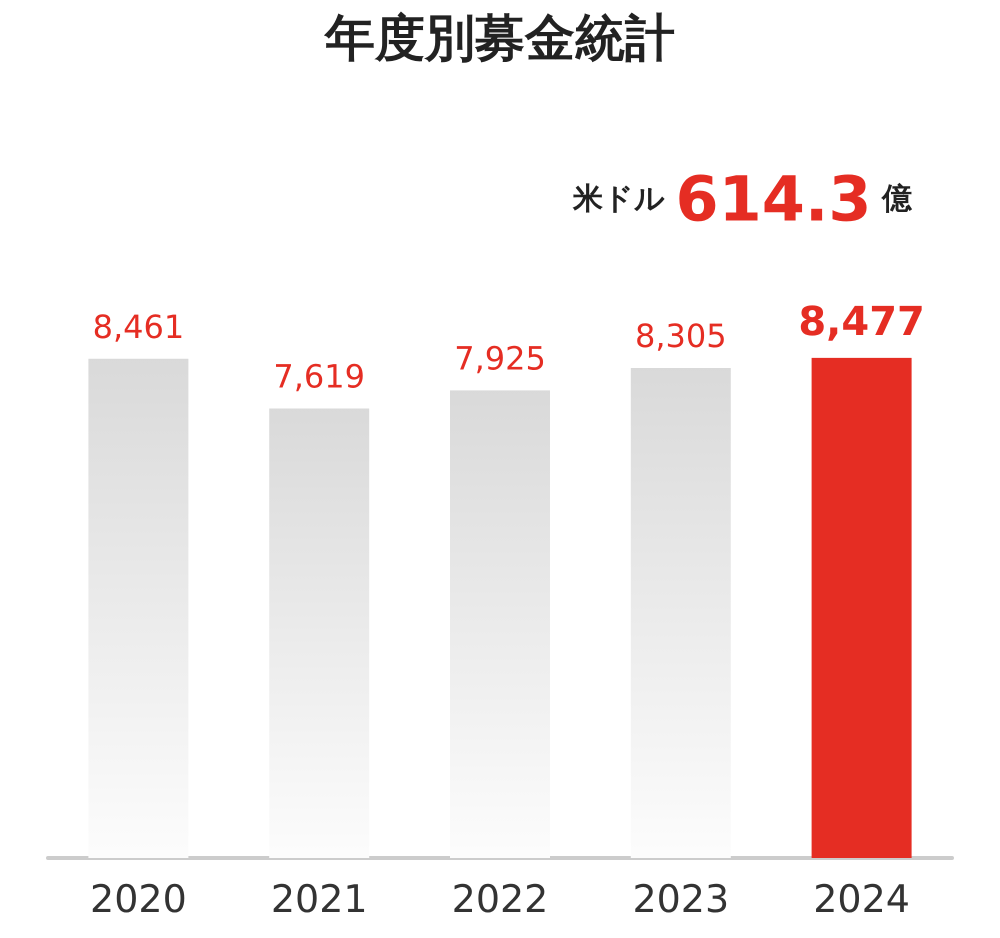 The height and width of the screenshot is (938, 1000). I want to click on data-label: 8,461, so click(138, 327).